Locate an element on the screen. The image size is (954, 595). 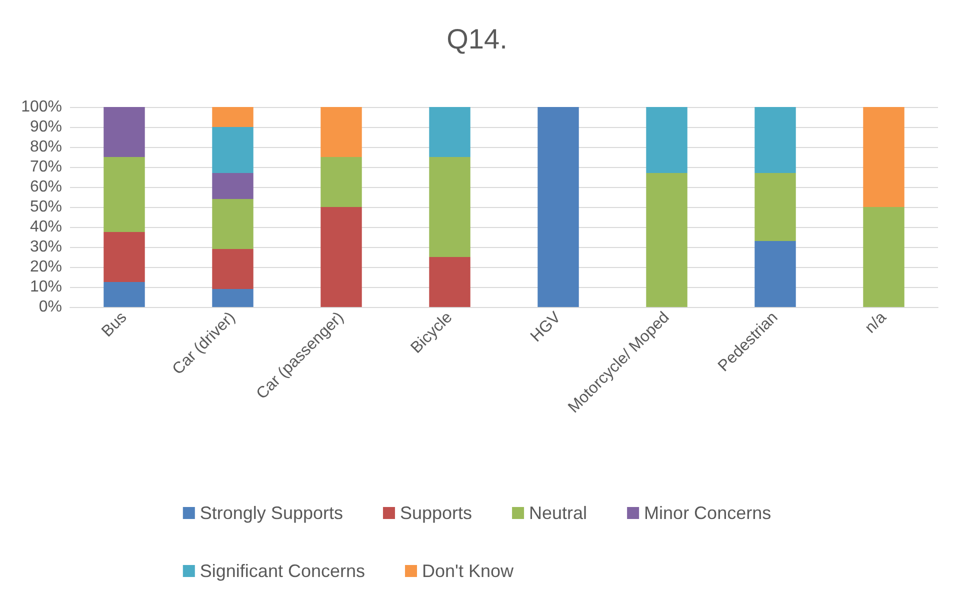
legend-label: Significant Concerns is located at coordinates (282, 571).